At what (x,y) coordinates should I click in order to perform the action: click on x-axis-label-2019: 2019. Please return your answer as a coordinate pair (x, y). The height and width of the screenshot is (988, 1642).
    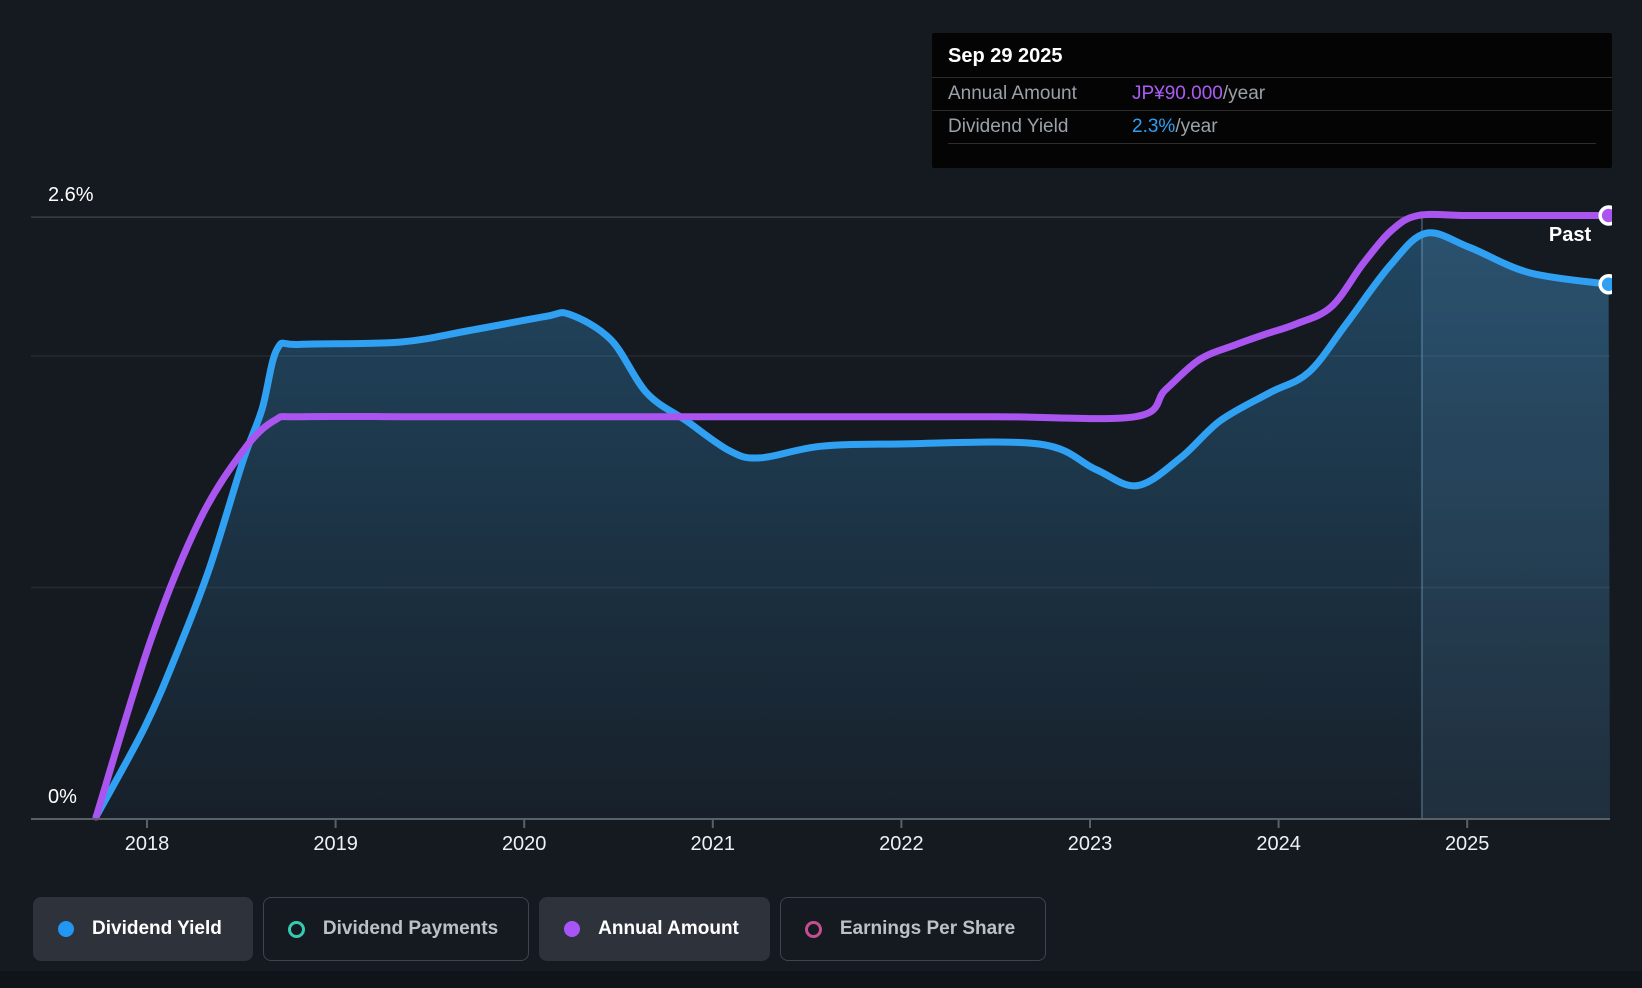
    Looking at the image, I should click on (335, 844).